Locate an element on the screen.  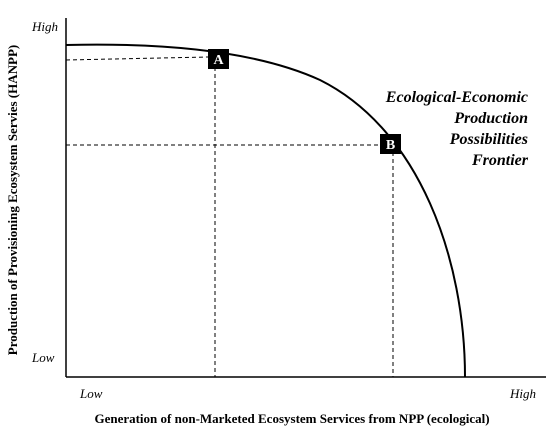
y-low-label: Low is located at coordinates (43, 357).